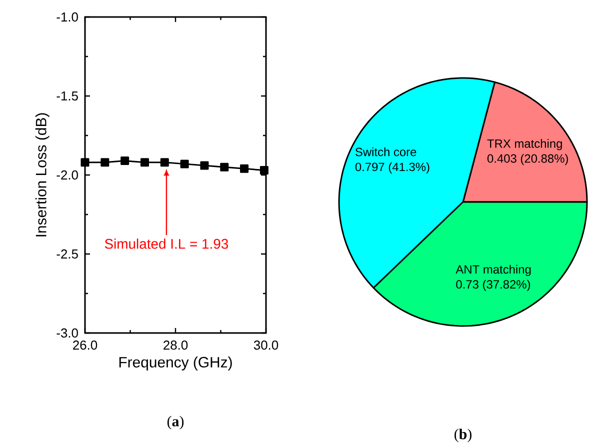  Describe the element at coordinates (67, 333) in the screenshot. I see `y-tick-label: -3.0` at that location.